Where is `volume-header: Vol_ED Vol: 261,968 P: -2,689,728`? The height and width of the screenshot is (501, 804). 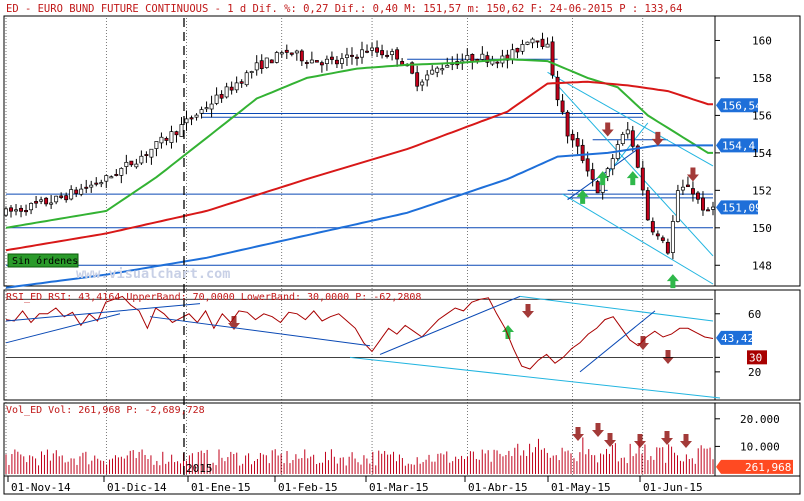
volume-header: Vol_ED Vol: 261,968 P: -2,689,728 is located at coordinates (105, 410).